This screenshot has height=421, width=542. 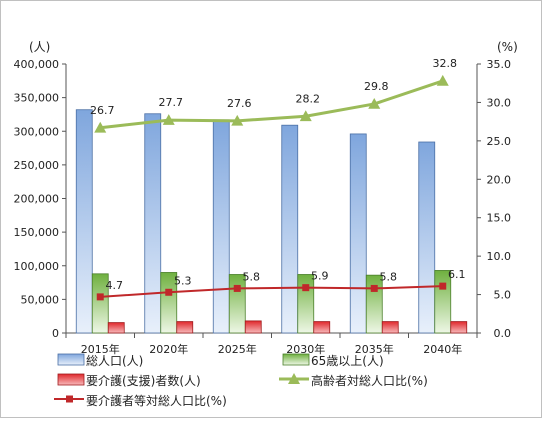 I want to click on x-tick-label: 2025年, so click(x=237, y=349).